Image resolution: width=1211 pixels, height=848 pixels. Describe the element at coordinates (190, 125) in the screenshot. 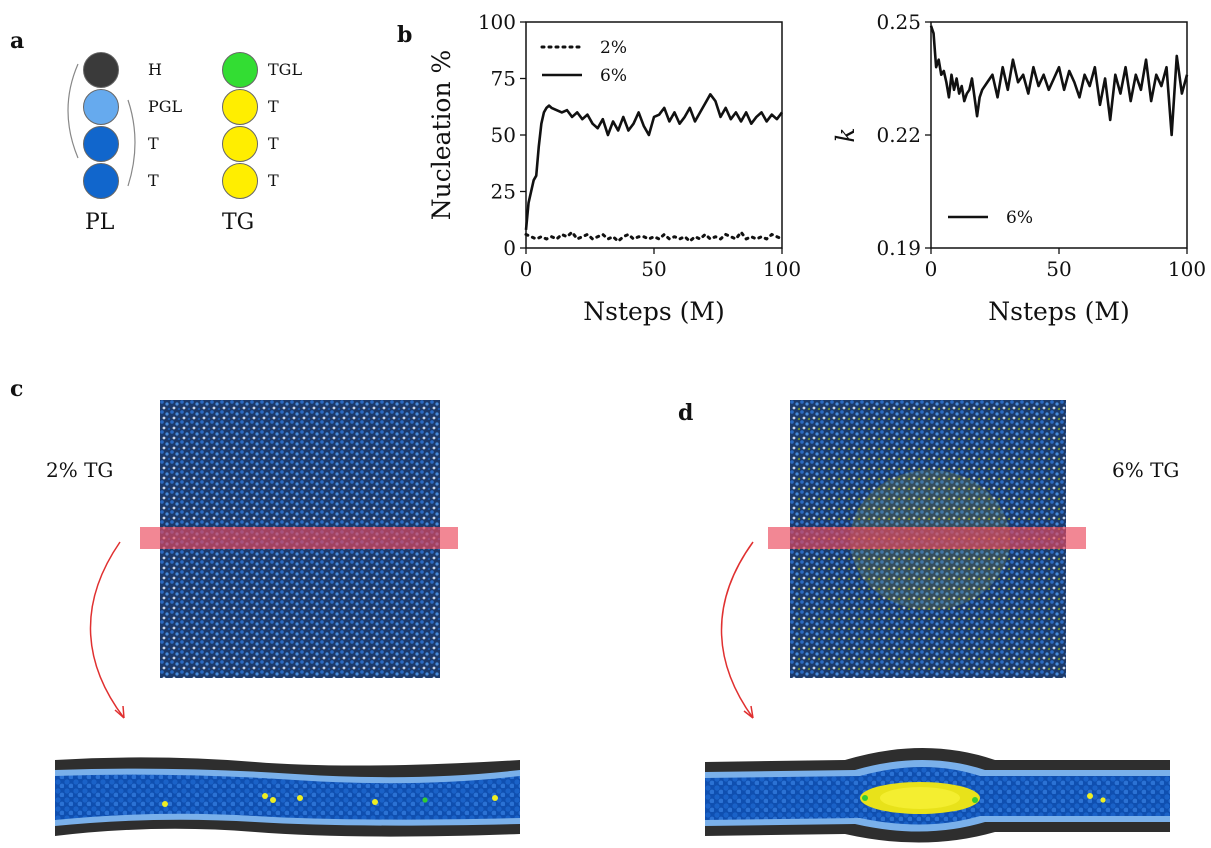

I see `bead-diagram: H PGL T T PL TGL T T T TG` at that location.